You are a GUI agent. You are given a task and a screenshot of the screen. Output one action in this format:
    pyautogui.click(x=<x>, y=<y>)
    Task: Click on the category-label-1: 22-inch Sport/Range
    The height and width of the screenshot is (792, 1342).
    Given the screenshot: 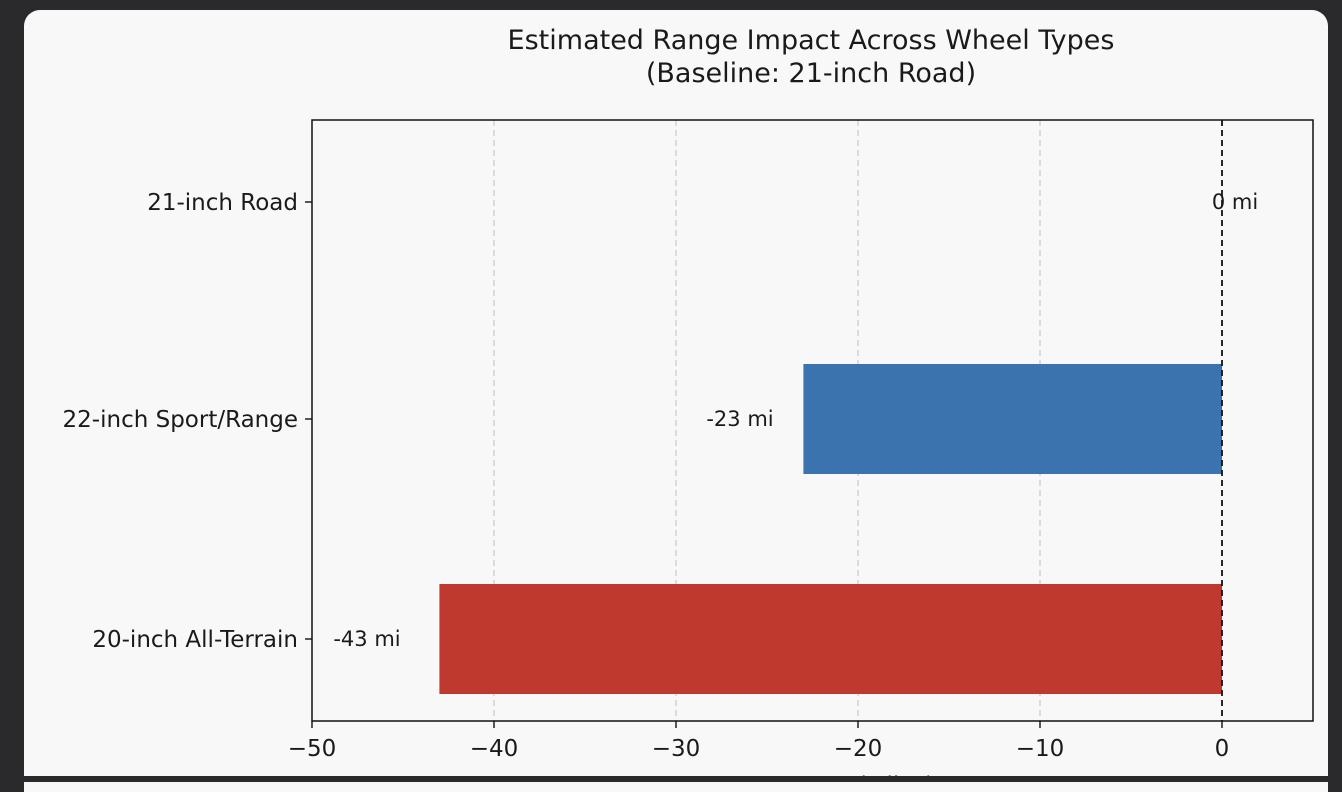 What is the action you would take?
    pyautogui.click(x=180, y=420)
    